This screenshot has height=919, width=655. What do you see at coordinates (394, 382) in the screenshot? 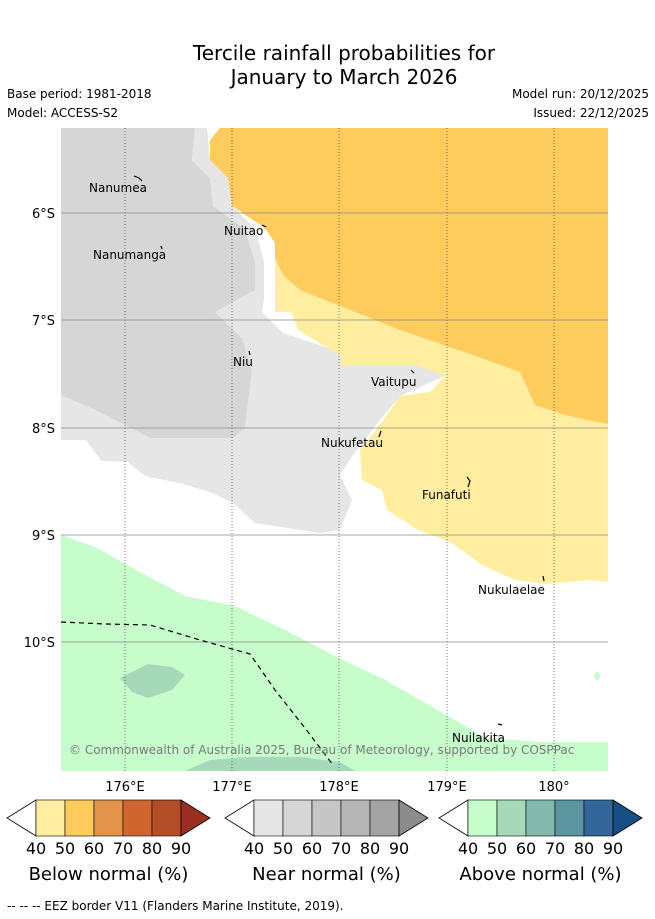
I see `label-vaitupu: Vaitupu` at bounding box center [394, 382].